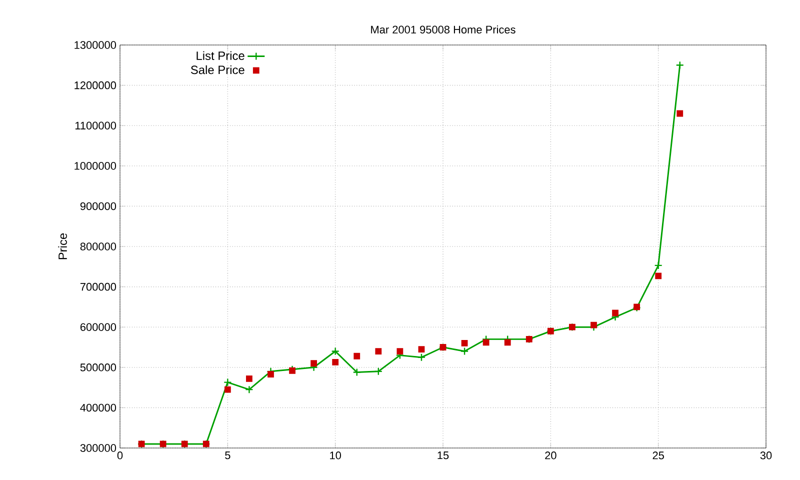 Image resolution: width=800 pixels, height=480 pixels. Describe the element at coordinates (550, 456) in the screenshot. I see `x-tick-label: 20` at that location.